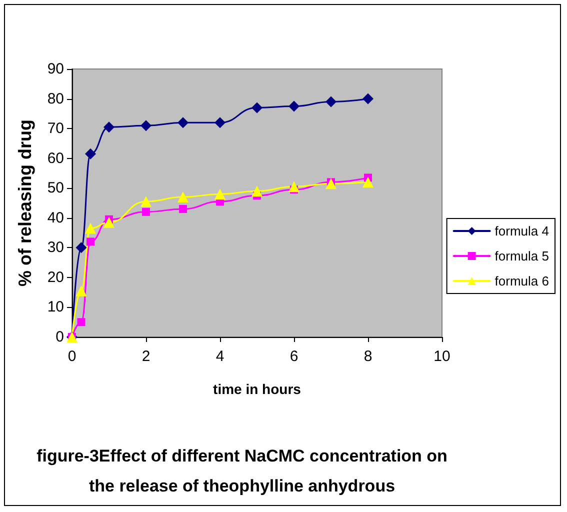 The image size is (567, 512). What do you see at coordinates (72, 356) in the screenshot?
I see `x-tick-label: 0` at bounding box center [72, 356].